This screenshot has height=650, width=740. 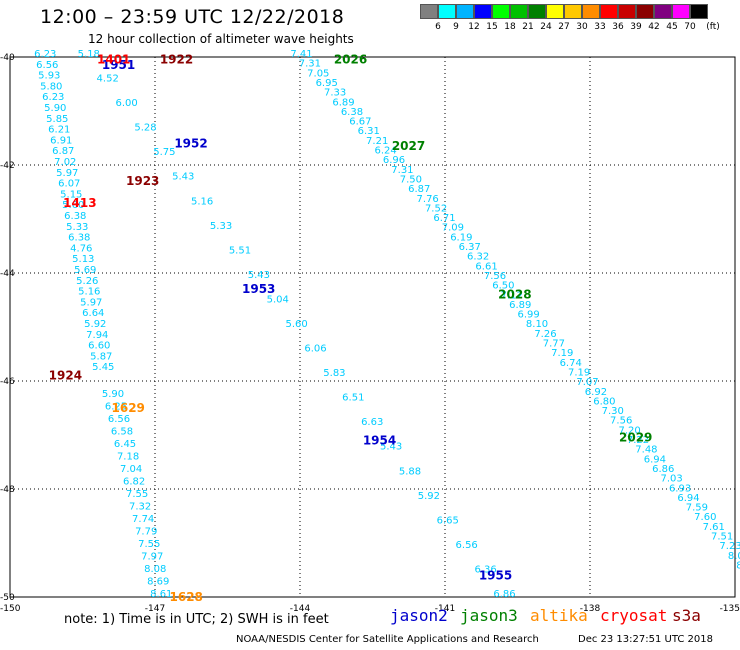 What do you see at coordinates (448, 520) in the screenshot?
I see `swh-value: 6.65` at bounding box center [448, 520].